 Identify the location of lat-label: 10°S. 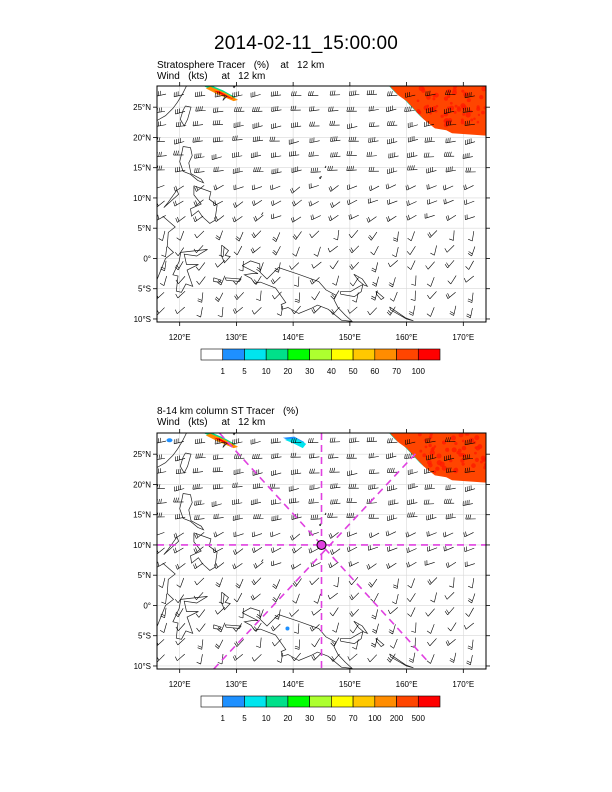
(142, 666).